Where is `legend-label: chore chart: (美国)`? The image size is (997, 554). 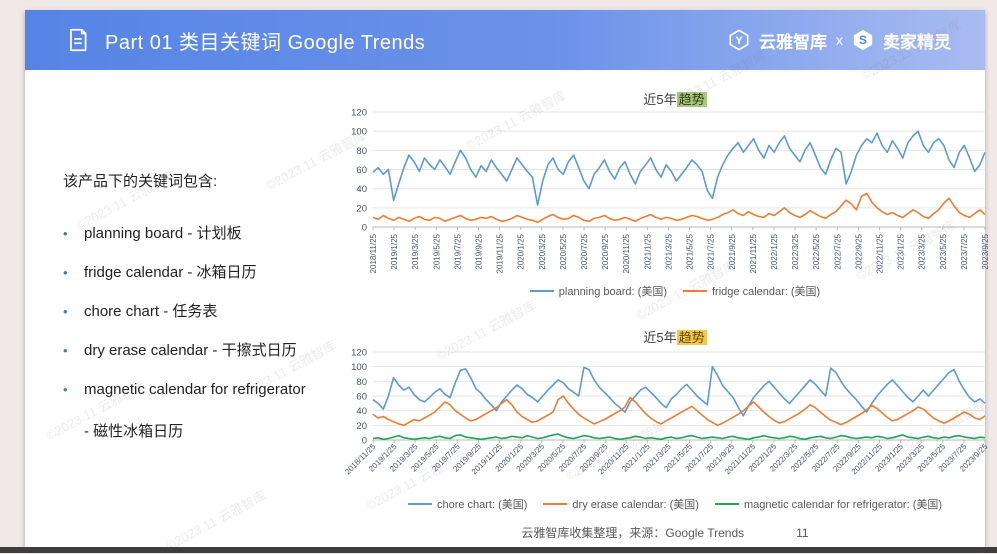
legend-label: chore chart: (美国) is located at coordinates (482, 505).